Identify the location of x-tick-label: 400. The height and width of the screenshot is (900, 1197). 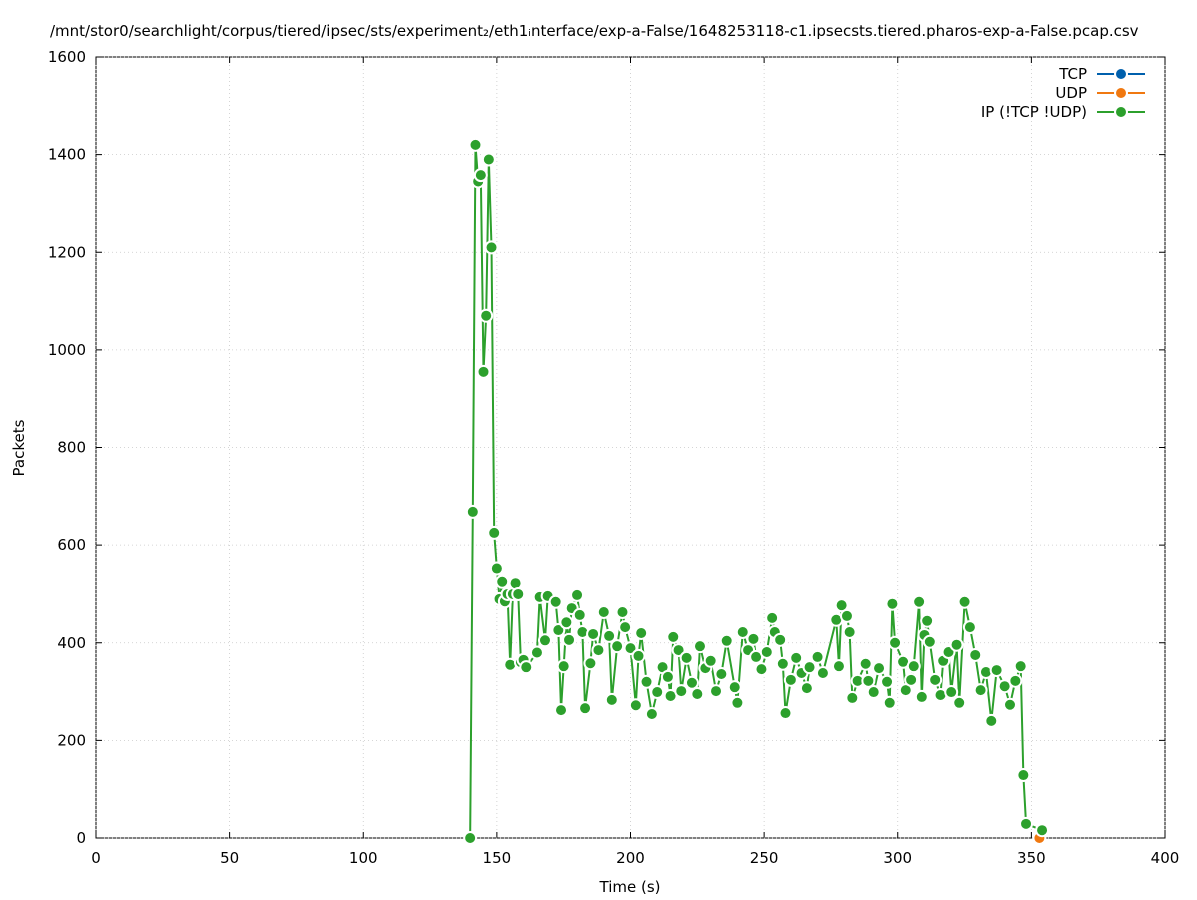
(1165, 858).